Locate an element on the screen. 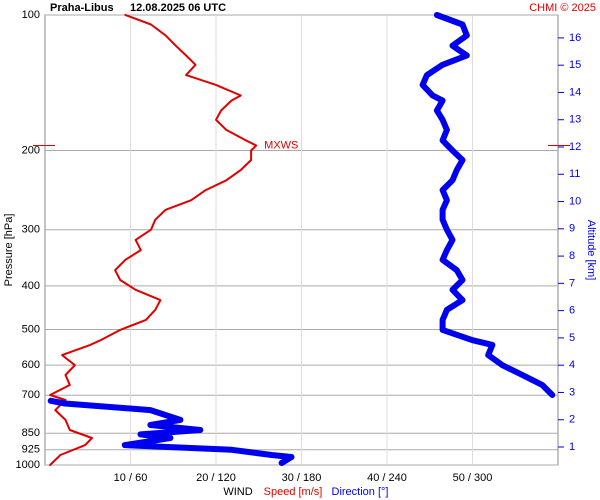 This screenshot has height=500, width=600. y-axis-label: Pressure [hPa] is located at coordinates (9, 250).